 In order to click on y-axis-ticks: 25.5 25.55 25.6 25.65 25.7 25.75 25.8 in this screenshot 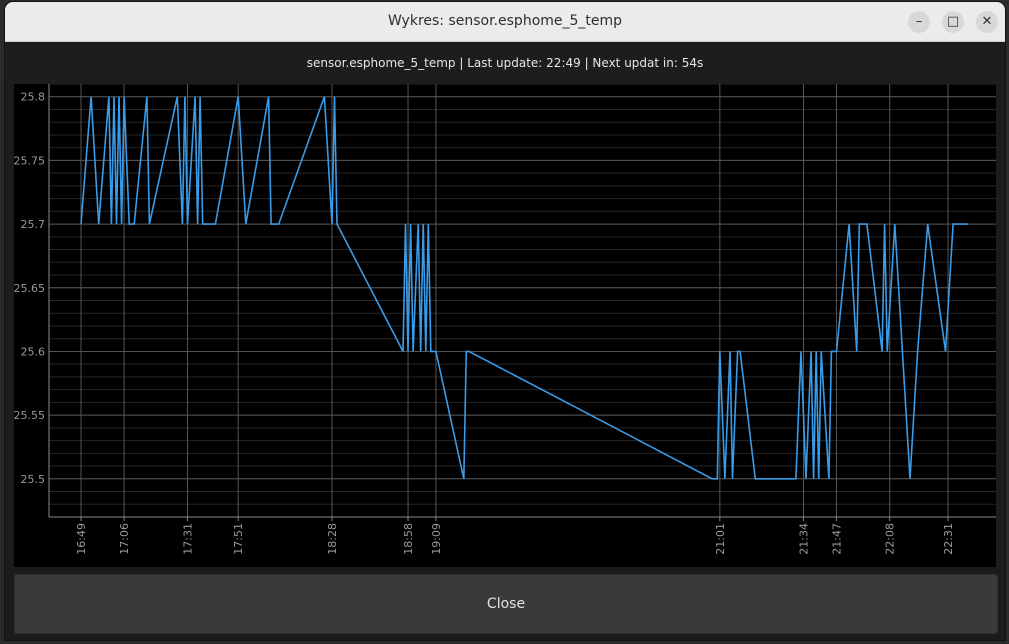, I will do `click(29, 288)`.